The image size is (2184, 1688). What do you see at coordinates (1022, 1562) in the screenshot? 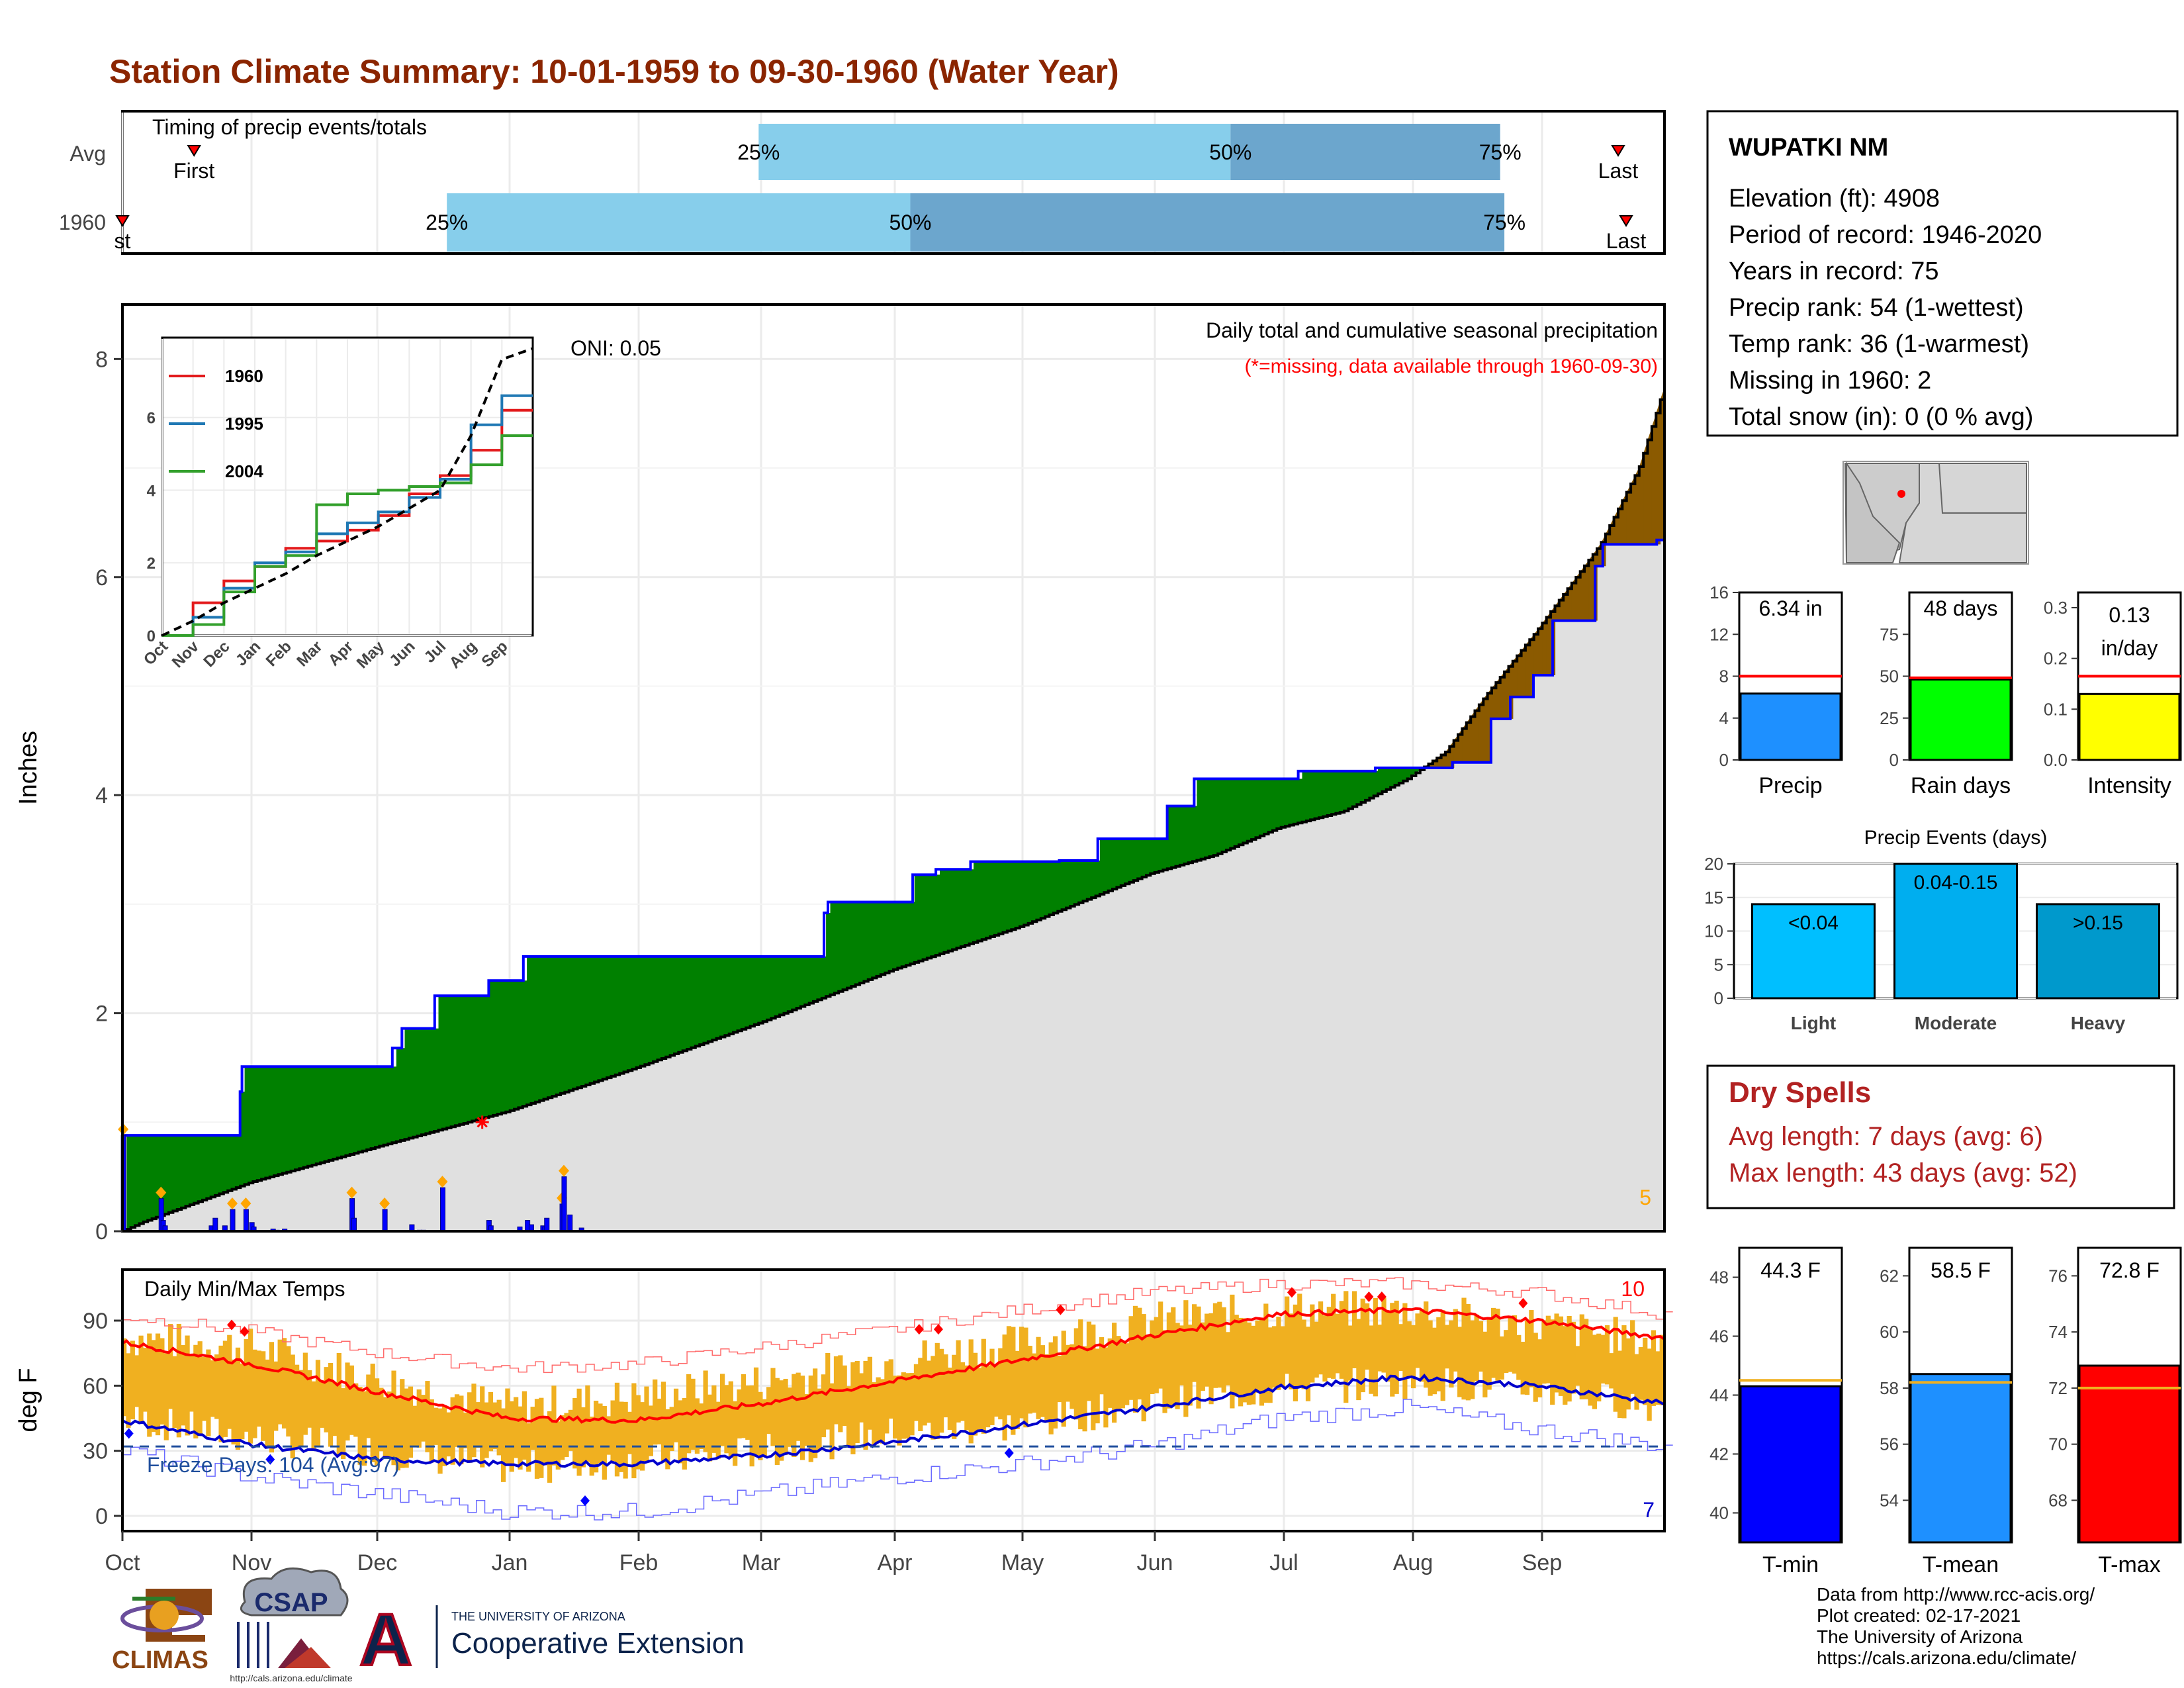
I see `month-tick-label: May` at bounding box center [1022, 1562].